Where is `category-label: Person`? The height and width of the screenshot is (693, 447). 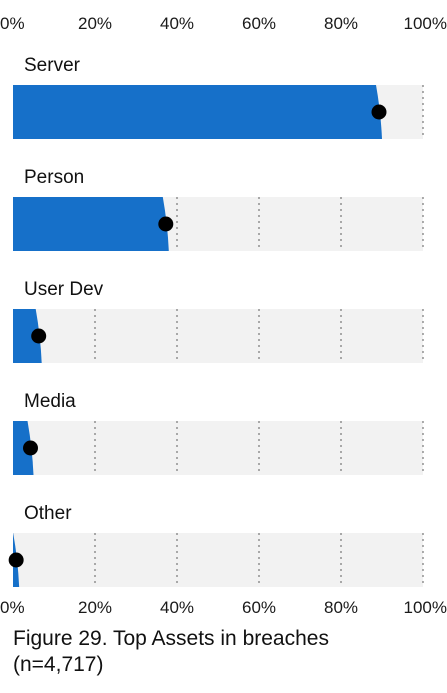
category-label: Person is located at coordinates (54, 177).